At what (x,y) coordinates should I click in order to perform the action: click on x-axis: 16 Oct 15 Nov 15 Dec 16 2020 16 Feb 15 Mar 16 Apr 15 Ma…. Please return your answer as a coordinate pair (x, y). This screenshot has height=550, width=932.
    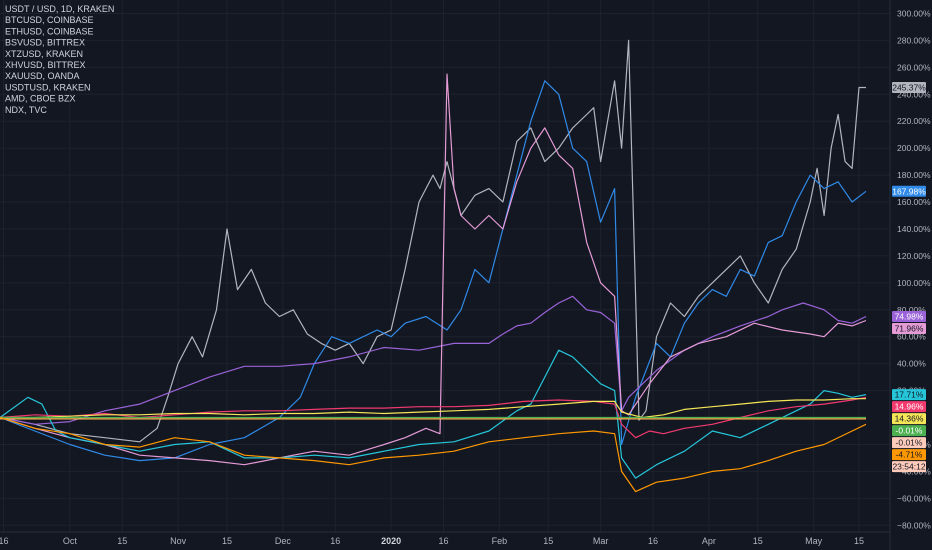
    Looking at the image, I should click on (445, 538).